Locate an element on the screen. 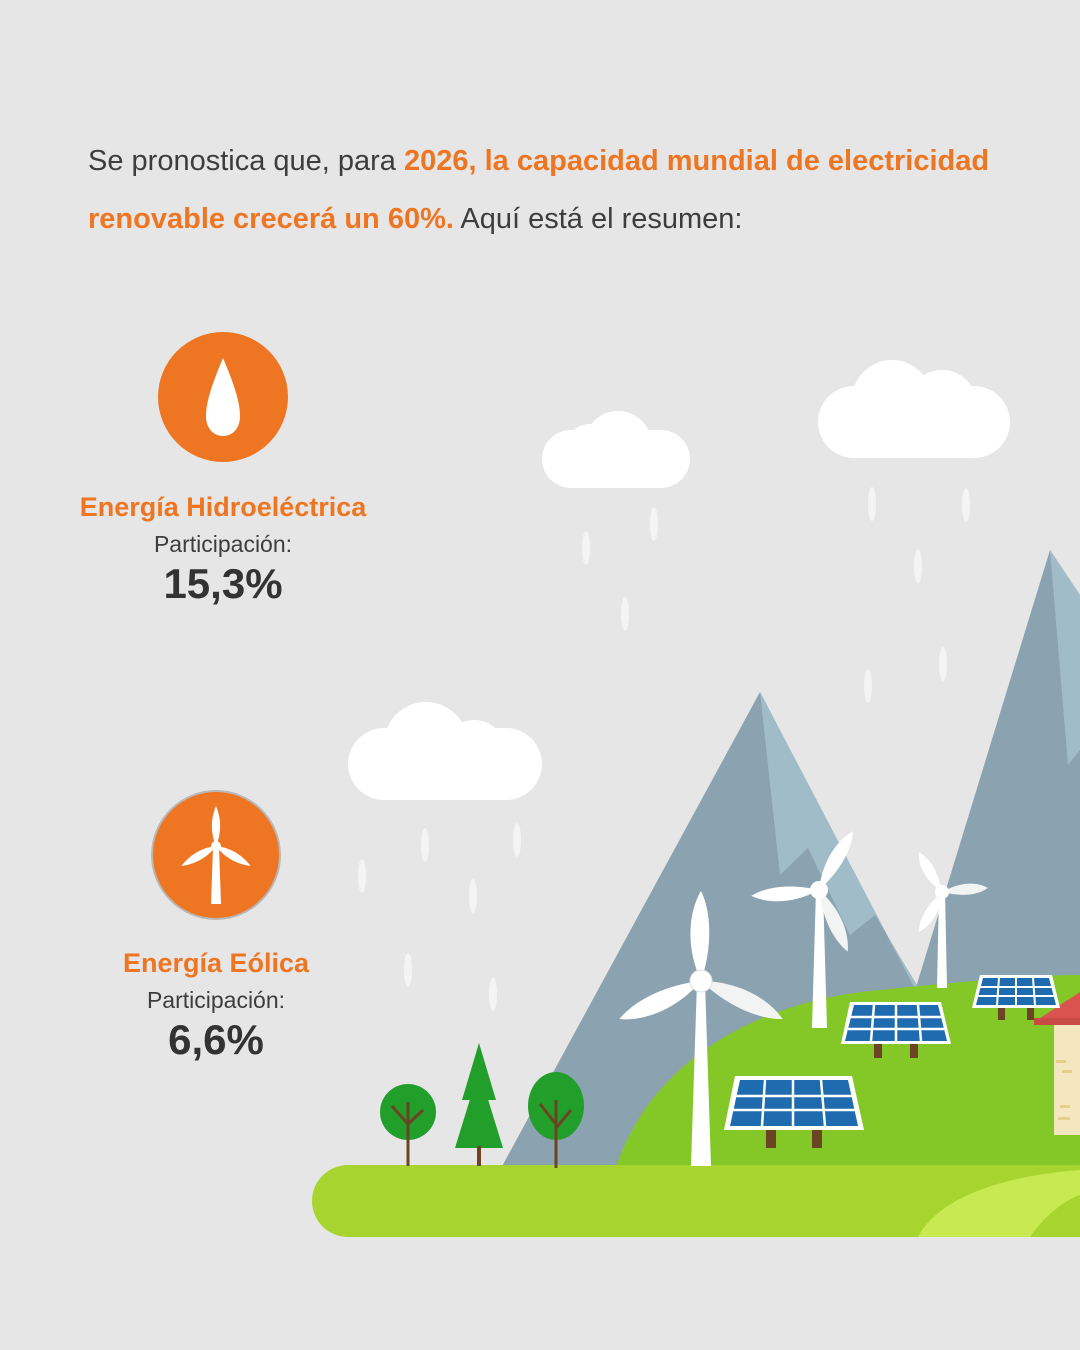 This screenshot has width=1080, height=1350. water-drop-icon is located at coordinates (223, 397).